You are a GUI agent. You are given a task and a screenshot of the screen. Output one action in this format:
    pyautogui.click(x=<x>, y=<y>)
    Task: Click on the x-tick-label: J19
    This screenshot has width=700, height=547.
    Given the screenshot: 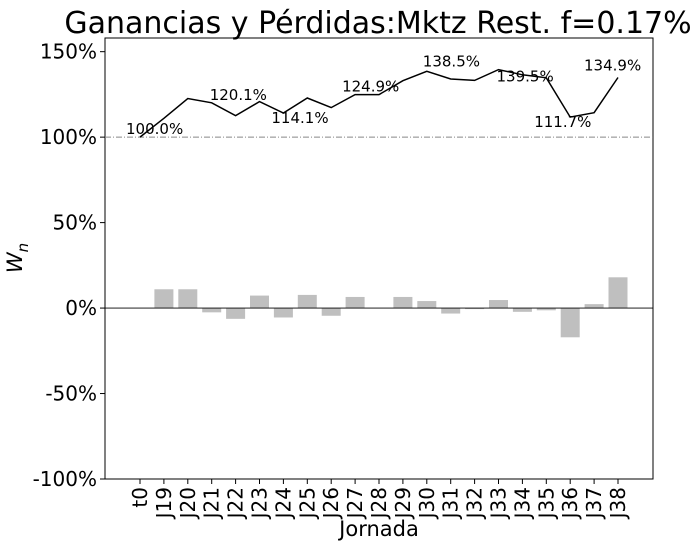 What is the action you would take?
    pyautogui.click(x=164, y=503)
    